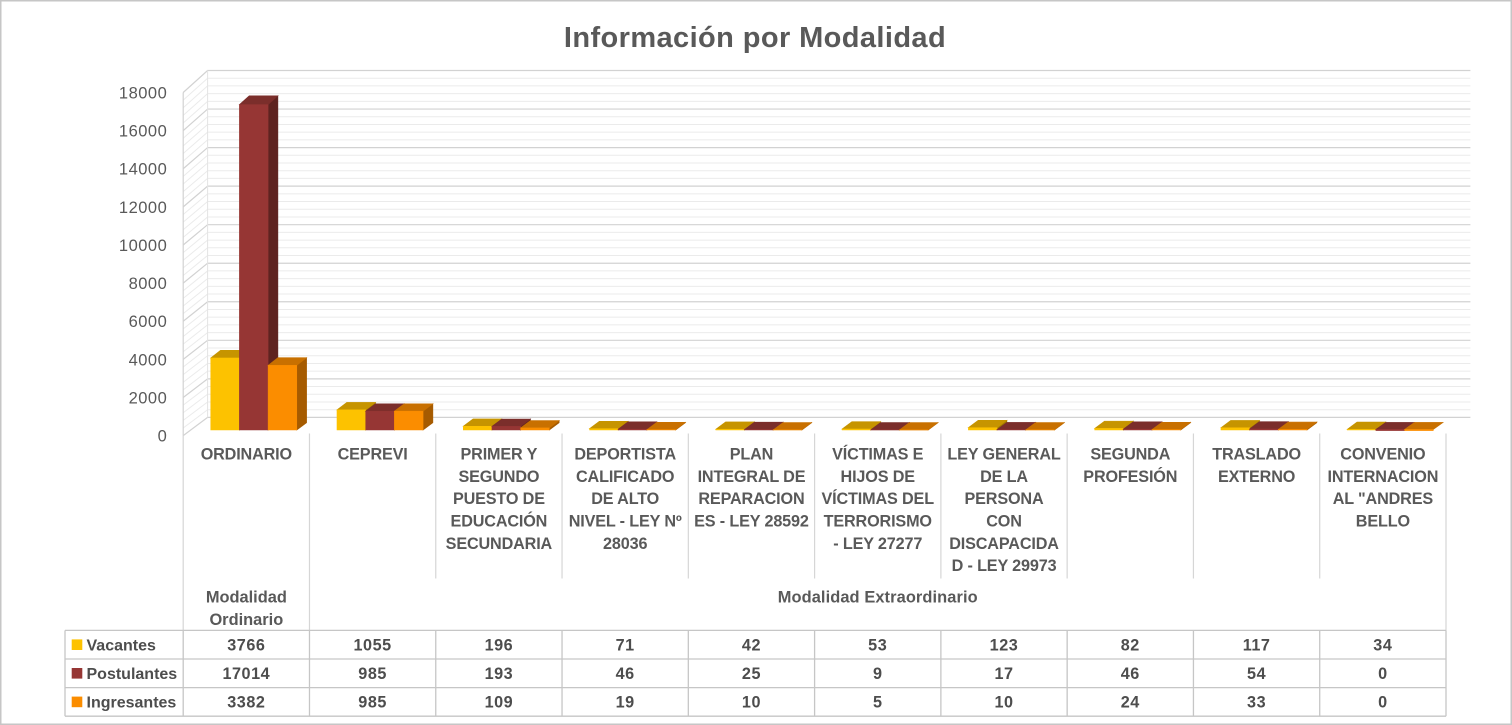 This screenshot has width=1512, height=725. Describe the element at coordinates (1130, 476) in the screenshot. I see `svg-text: PROFESIÓN` at that location.